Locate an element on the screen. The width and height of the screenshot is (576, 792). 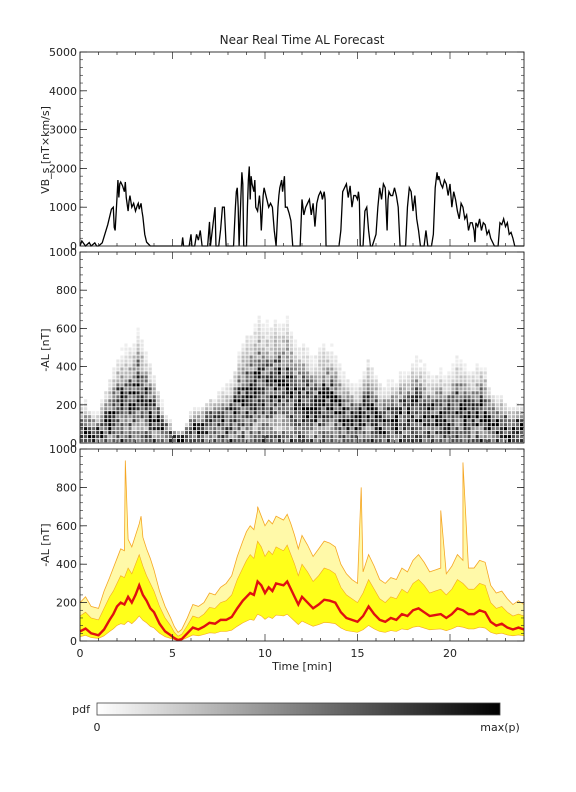
forecast-median-line is located at coordinates (302, 610).